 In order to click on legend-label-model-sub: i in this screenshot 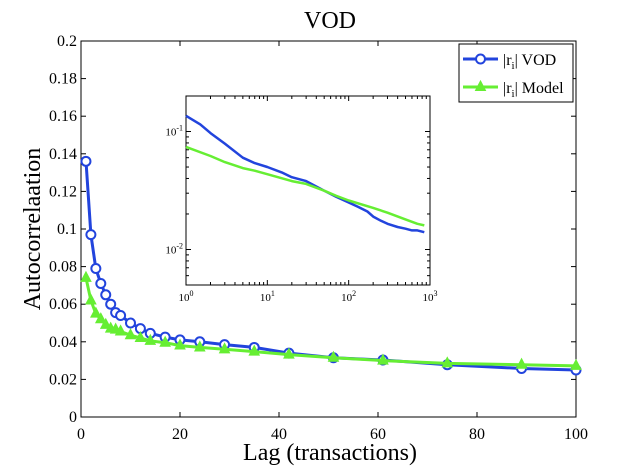, I will do `click(513, 94)`.